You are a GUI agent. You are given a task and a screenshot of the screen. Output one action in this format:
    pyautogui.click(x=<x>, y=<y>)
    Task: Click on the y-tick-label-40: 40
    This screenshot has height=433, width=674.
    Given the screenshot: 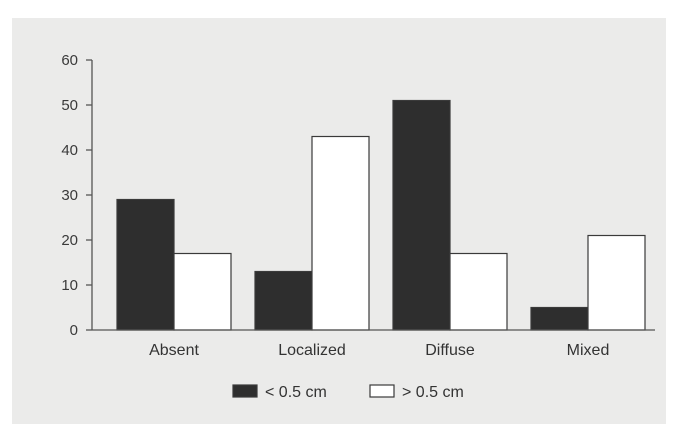 What is the action you would take?
    pyautogui.click(x=69, y=150)
    